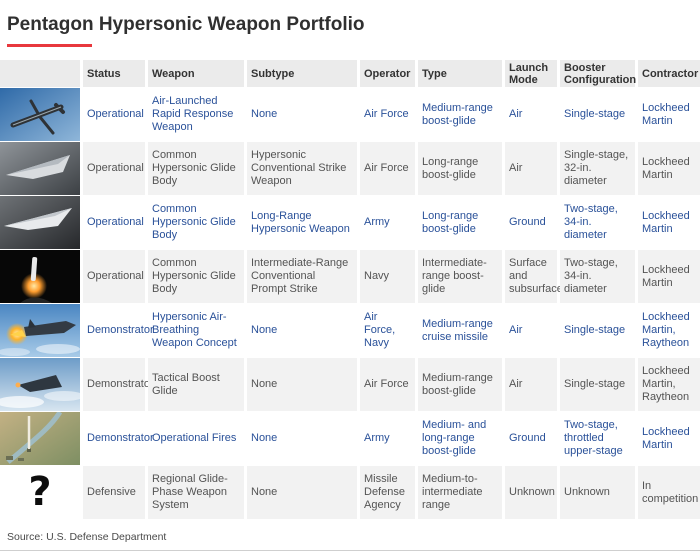  What do you see at coordinates (196, 73) in the screenshot?
I see `col-header-weapon: Weapon` at bounding box center [196, 73].